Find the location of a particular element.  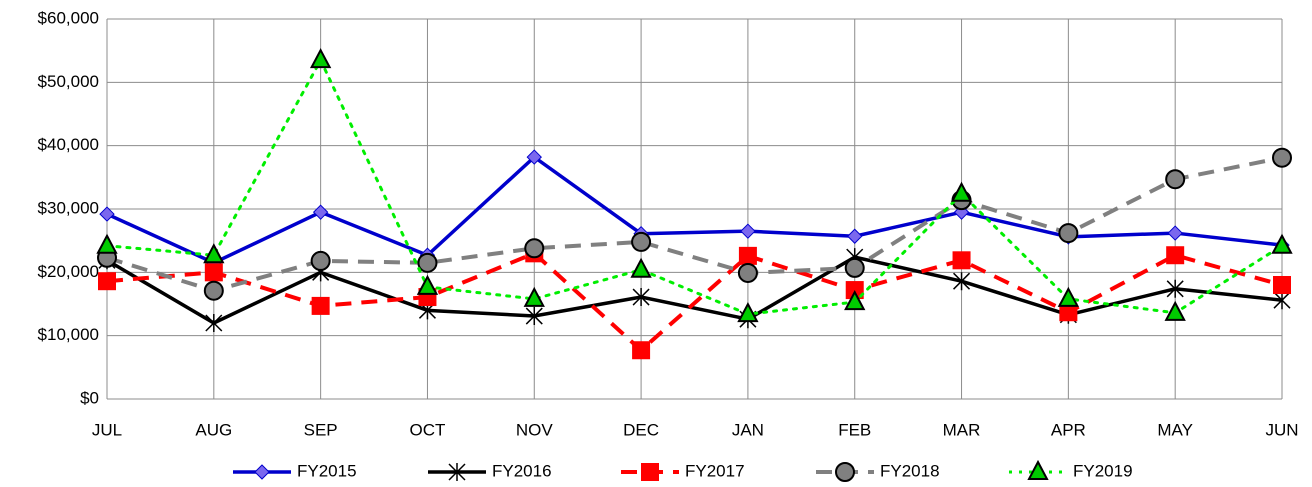

legend-label: FY2019 is located at coordinates (1103, 470).